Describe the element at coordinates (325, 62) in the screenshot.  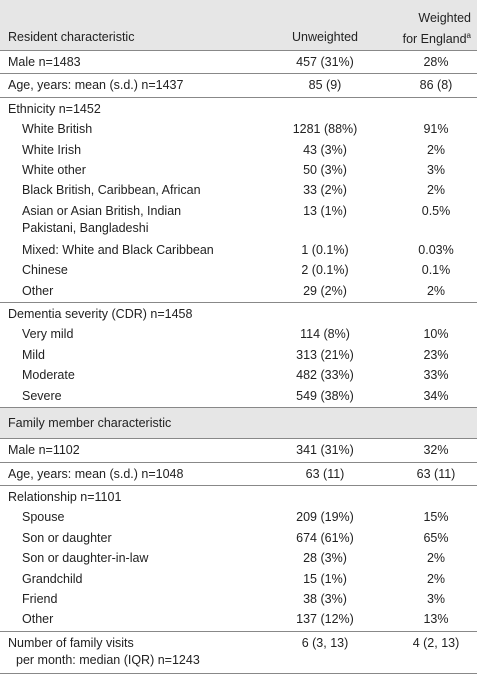
I see `unweighted-cell: 457 (31%)` at that location.